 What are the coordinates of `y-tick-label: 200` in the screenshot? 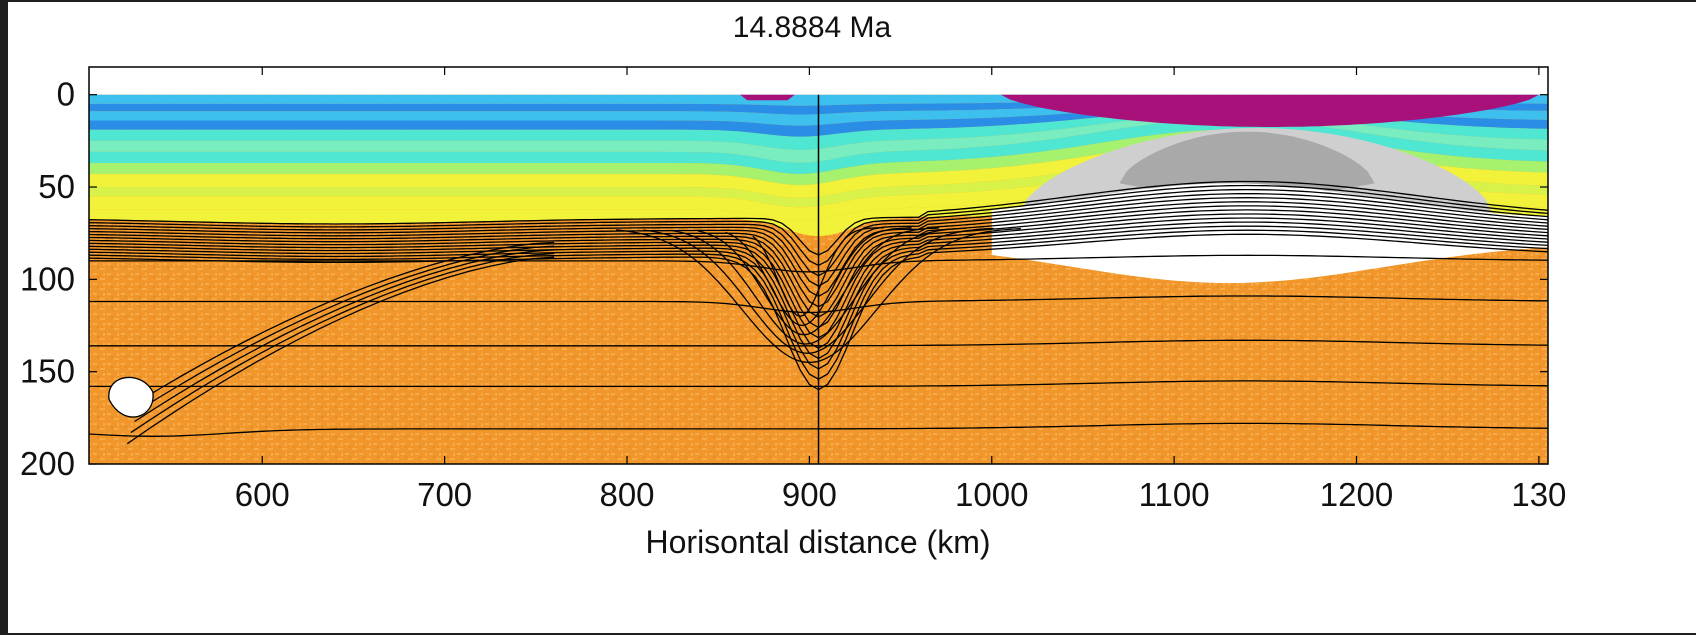 It's located at (47, 463).